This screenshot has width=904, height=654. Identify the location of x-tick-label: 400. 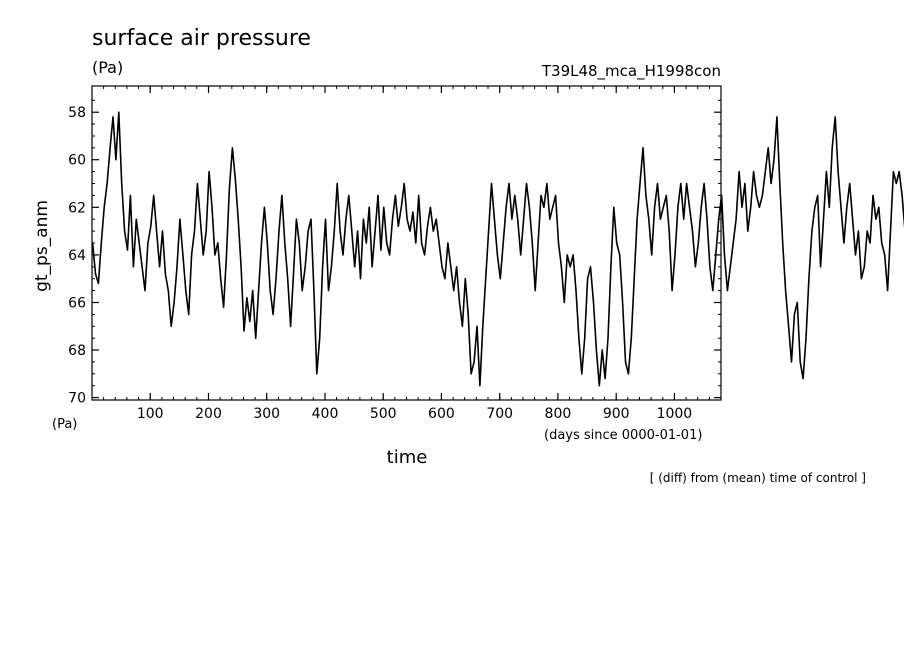
(325, 414).